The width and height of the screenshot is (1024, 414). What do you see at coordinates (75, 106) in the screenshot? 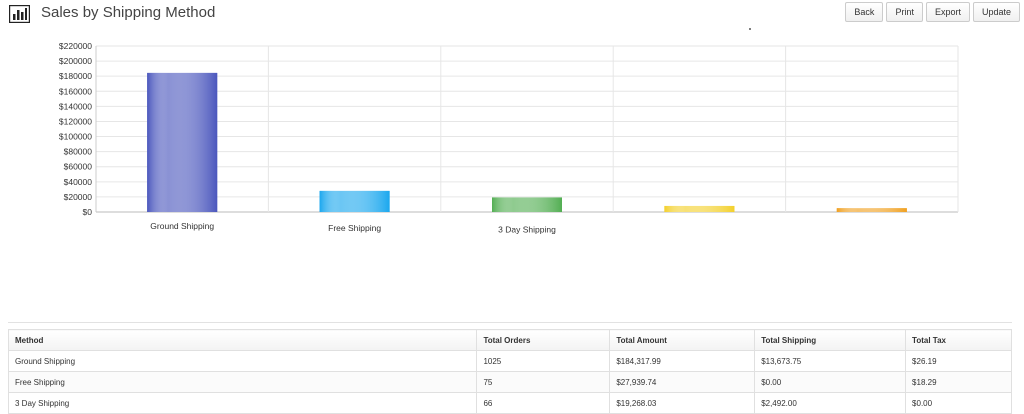
I see `y-tick-label: $140000` at bounding box center [75, 106].